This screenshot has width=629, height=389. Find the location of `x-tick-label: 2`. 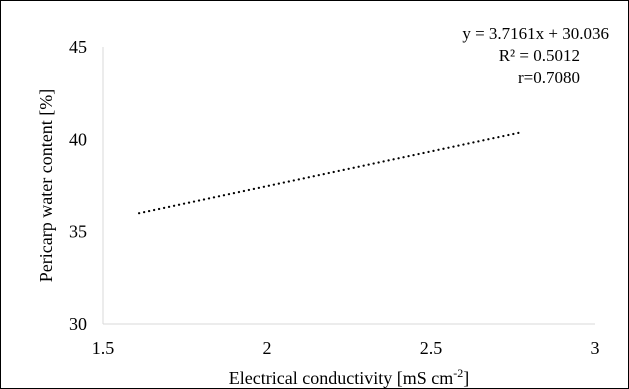

x-tick-label: 2 is located at coordinates (267, 348).